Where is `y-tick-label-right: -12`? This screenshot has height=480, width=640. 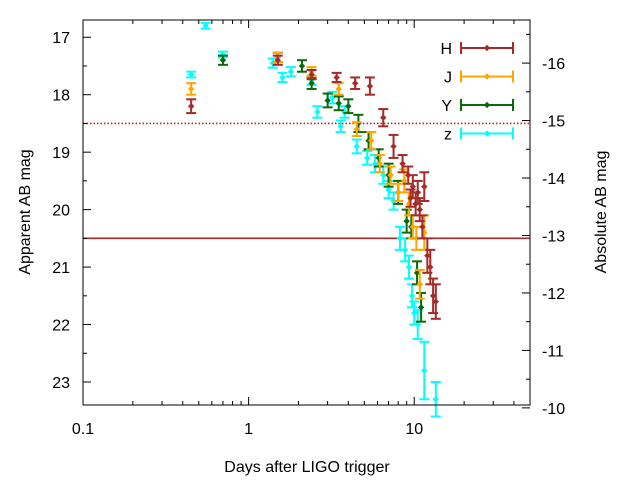
y-tick-label-right: -12 is located at coordinates (553, 294).